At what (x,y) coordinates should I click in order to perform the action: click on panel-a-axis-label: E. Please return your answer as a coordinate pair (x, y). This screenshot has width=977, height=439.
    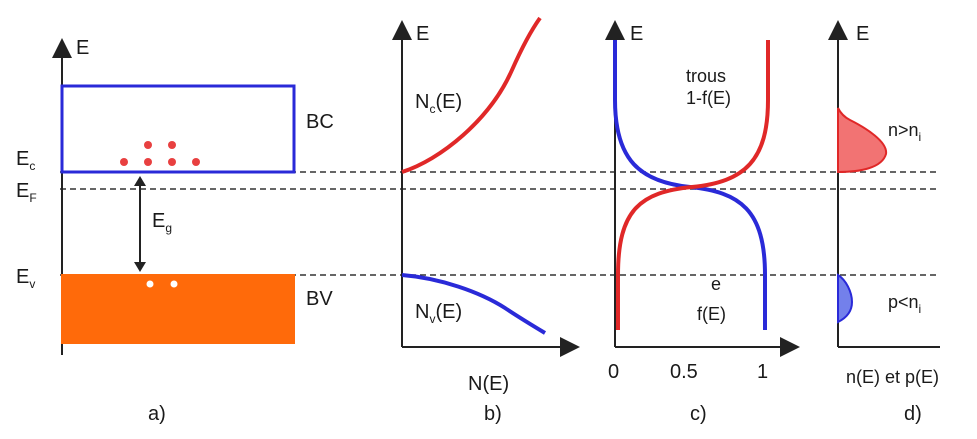
    Looking at the image, I should click on (82, 48).